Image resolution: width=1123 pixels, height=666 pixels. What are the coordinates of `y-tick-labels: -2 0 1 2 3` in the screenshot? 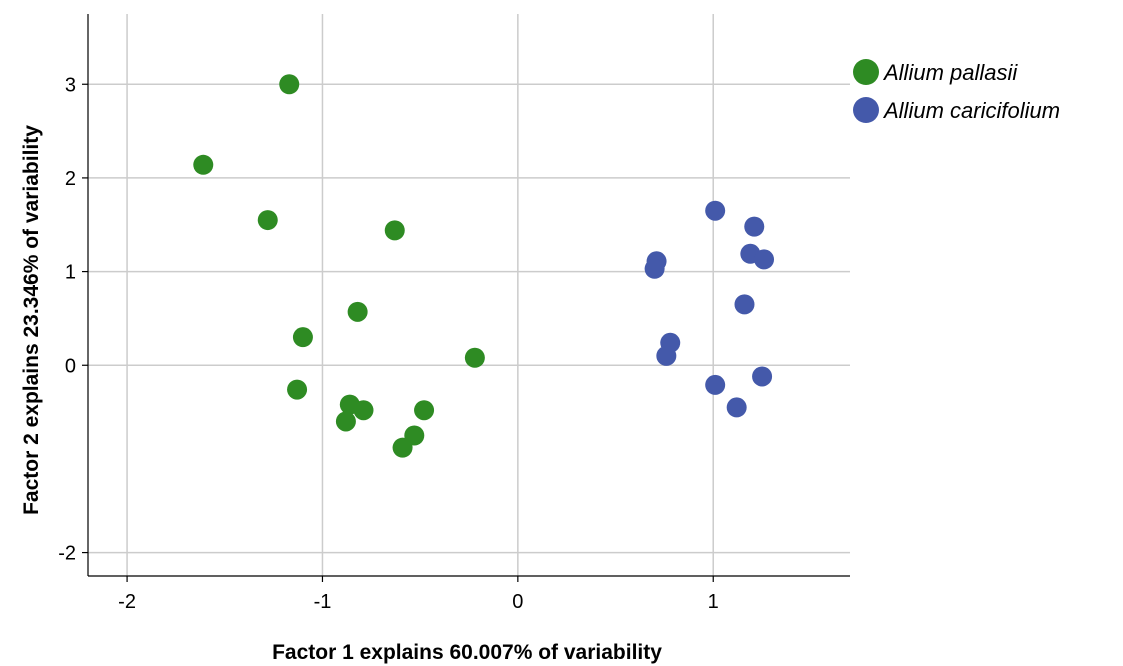 It's located at (73, 319).